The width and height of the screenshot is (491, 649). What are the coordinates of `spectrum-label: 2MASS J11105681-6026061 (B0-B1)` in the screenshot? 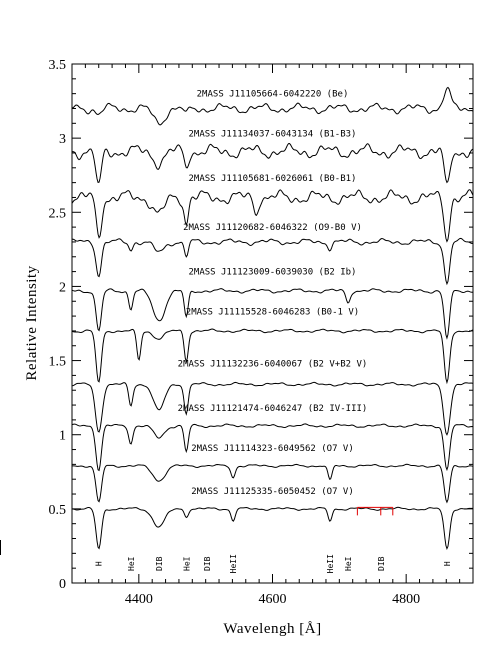 It's located at (273, 179).